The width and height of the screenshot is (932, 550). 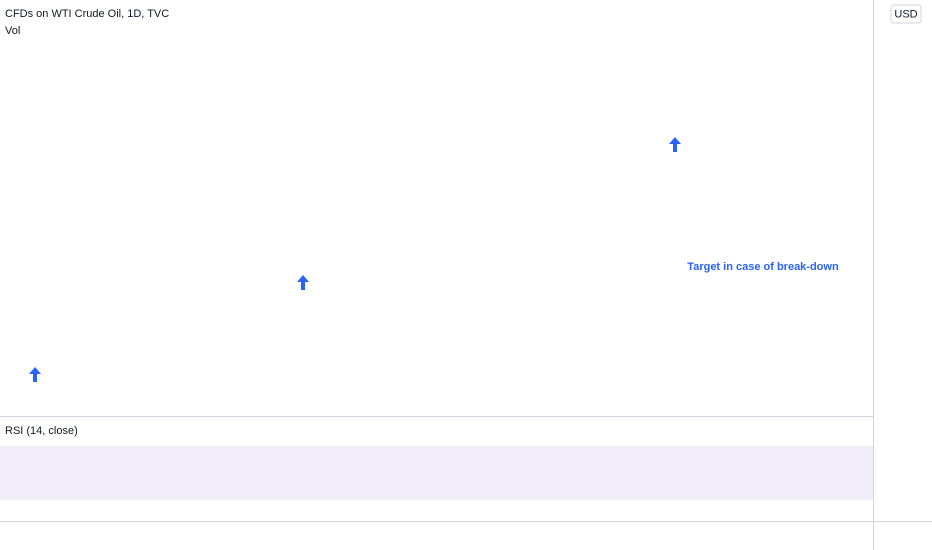 I want to click on level-annotation: Target in case of break-down, so click(x=763, y=267).